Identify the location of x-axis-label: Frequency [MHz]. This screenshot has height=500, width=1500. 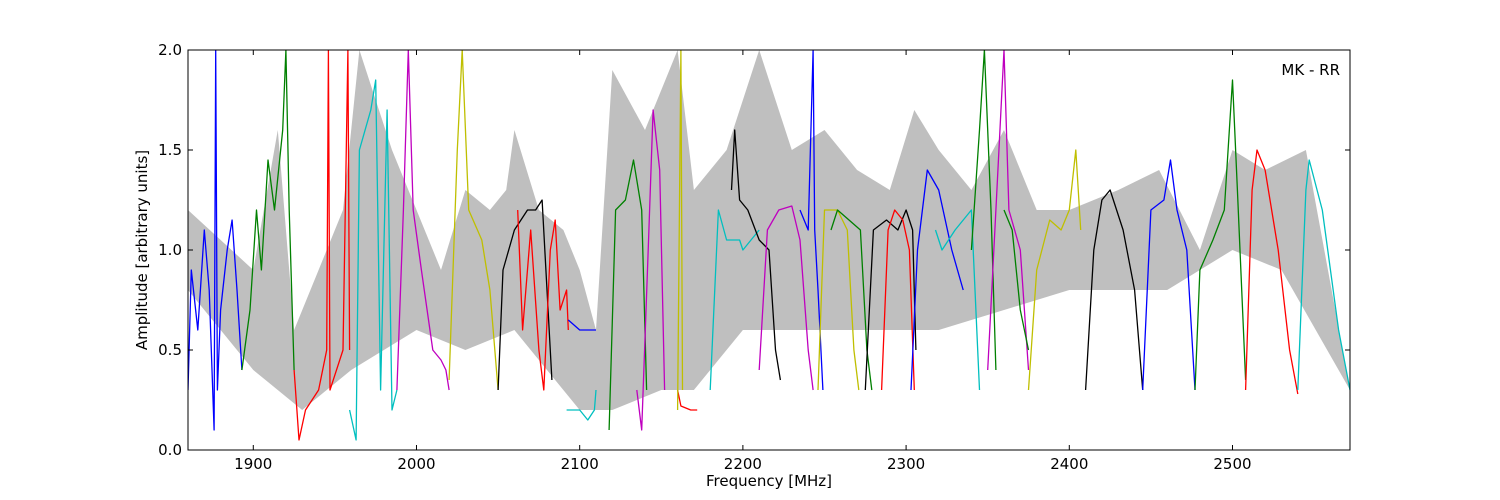
(769, 481).